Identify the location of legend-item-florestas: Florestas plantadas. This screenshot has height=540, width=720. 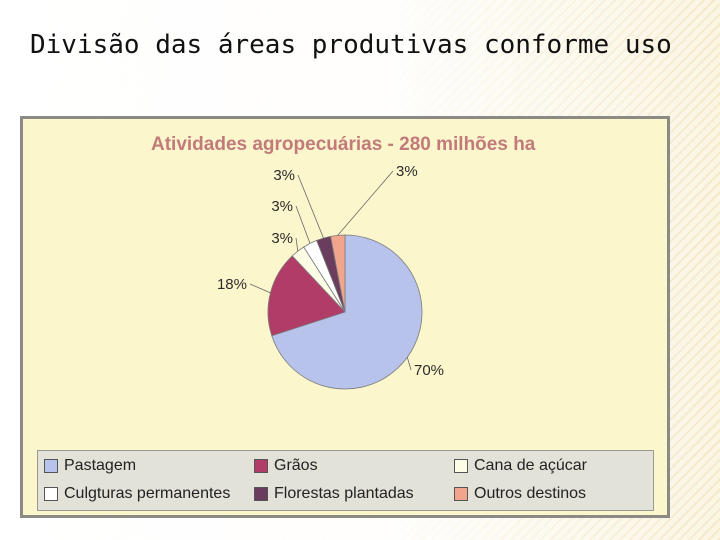
(334, 494).